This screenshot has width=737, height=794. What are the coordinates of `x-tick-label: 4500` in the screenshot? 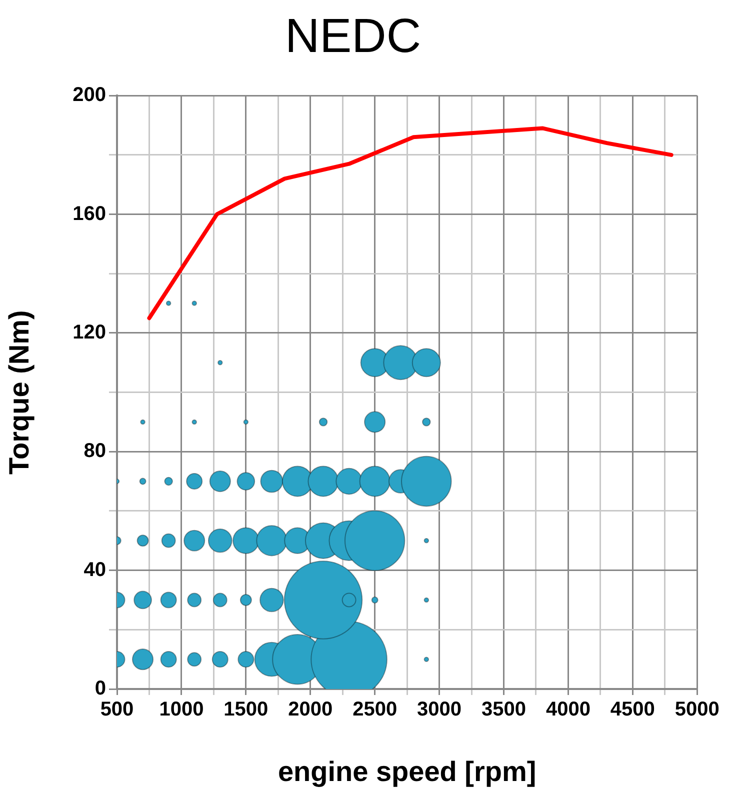 It's located at (632, 709).